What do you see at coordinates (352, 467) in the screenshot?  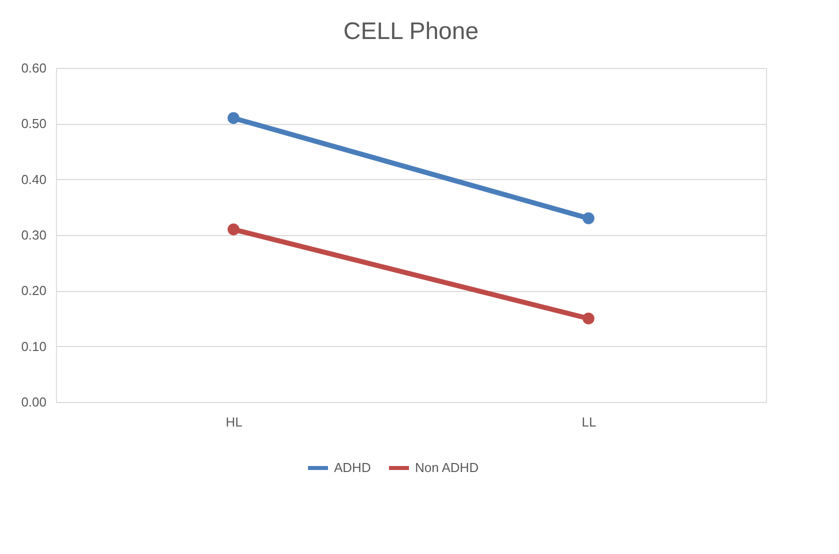 I see `legend-label: ADHD` at bounding box center [352, 467].